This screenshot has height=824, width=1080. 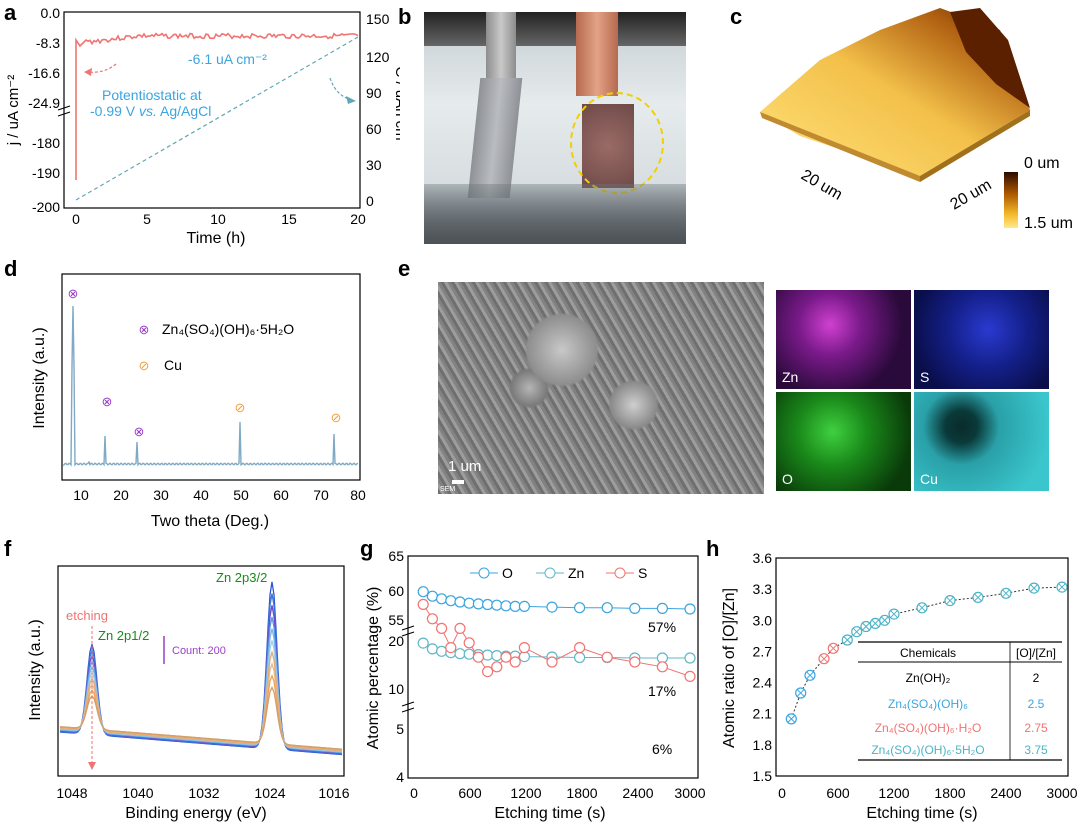 What do you see at coordinates (8, 548) in the screenshot?
I see `panel-label-f: f` at bounding box center [8, 548].